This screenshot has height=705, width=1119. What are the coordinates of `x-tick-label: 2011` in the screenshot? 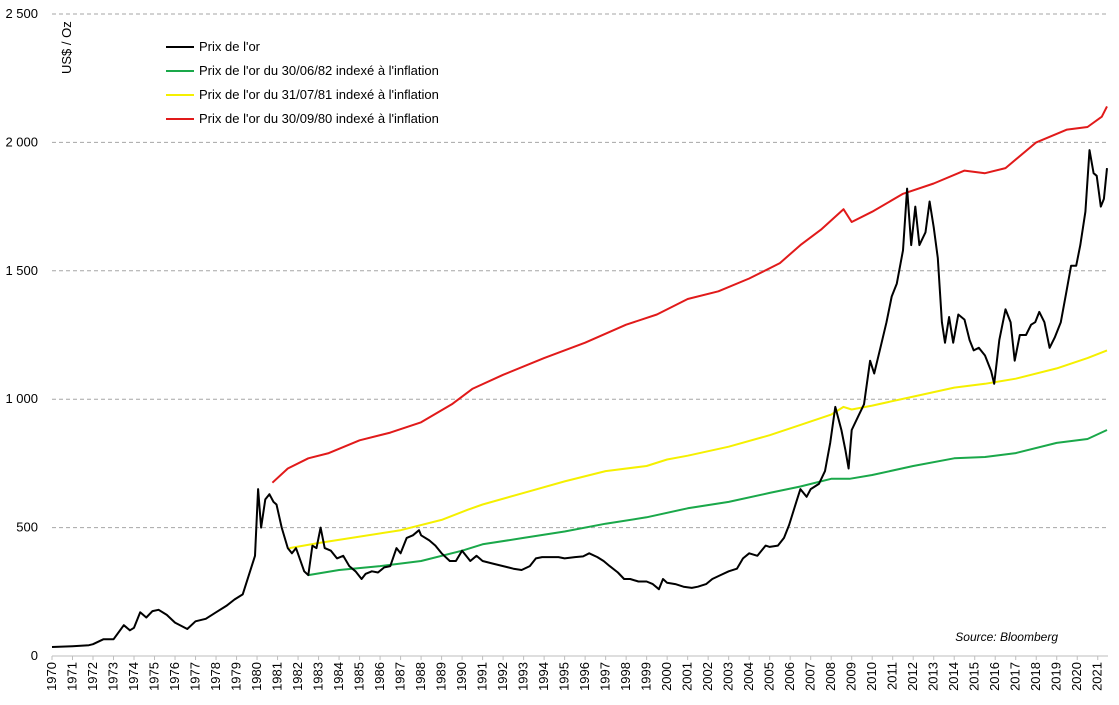 It's located at (892, 676).